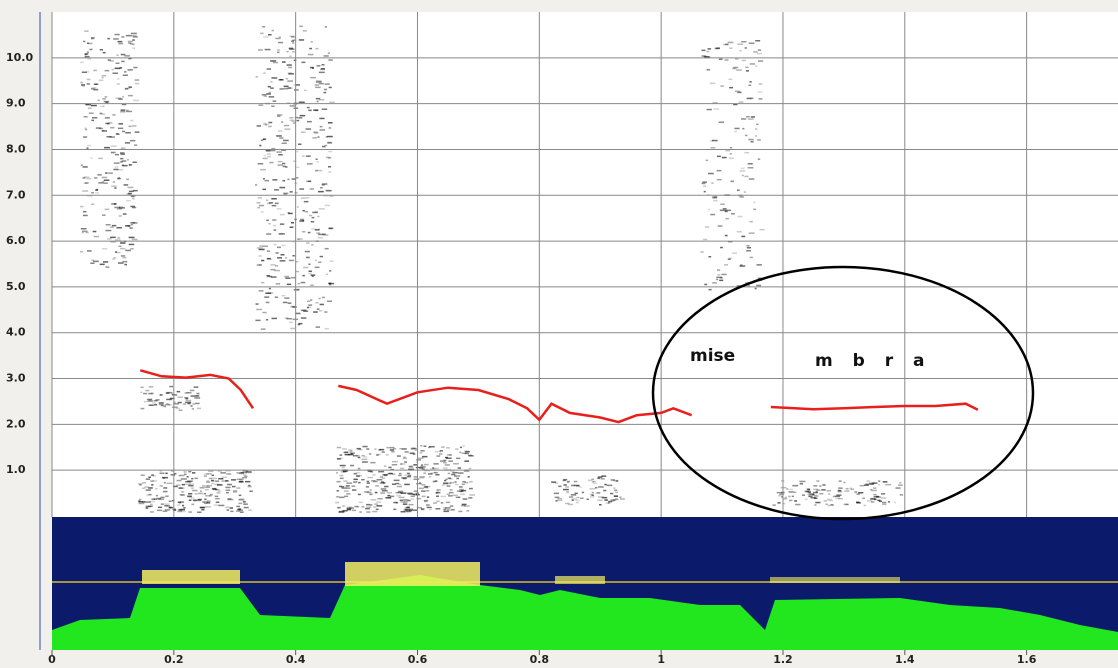 This screenshot has width=1118, height=668. I want to click on y-tick-label: 7.0, so click(16, 194).